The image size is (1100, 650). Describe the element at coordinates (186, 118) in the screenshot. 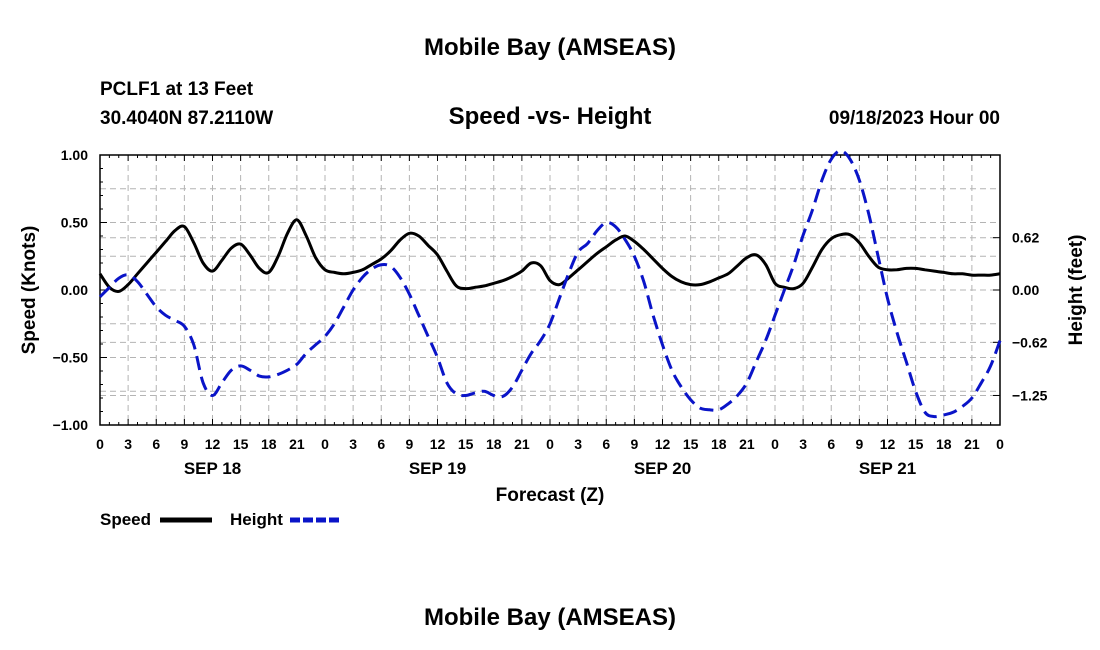

I see `station-coords: 30.4040N 87.2110W` at that location.